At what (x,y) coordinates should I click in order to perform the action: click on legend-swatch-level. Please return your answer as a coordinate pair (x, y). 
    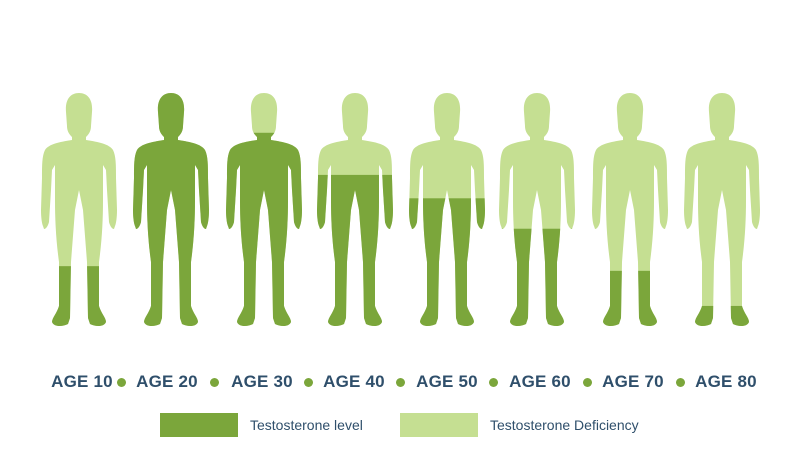
    Looking at the image, I should click on (199, 425).